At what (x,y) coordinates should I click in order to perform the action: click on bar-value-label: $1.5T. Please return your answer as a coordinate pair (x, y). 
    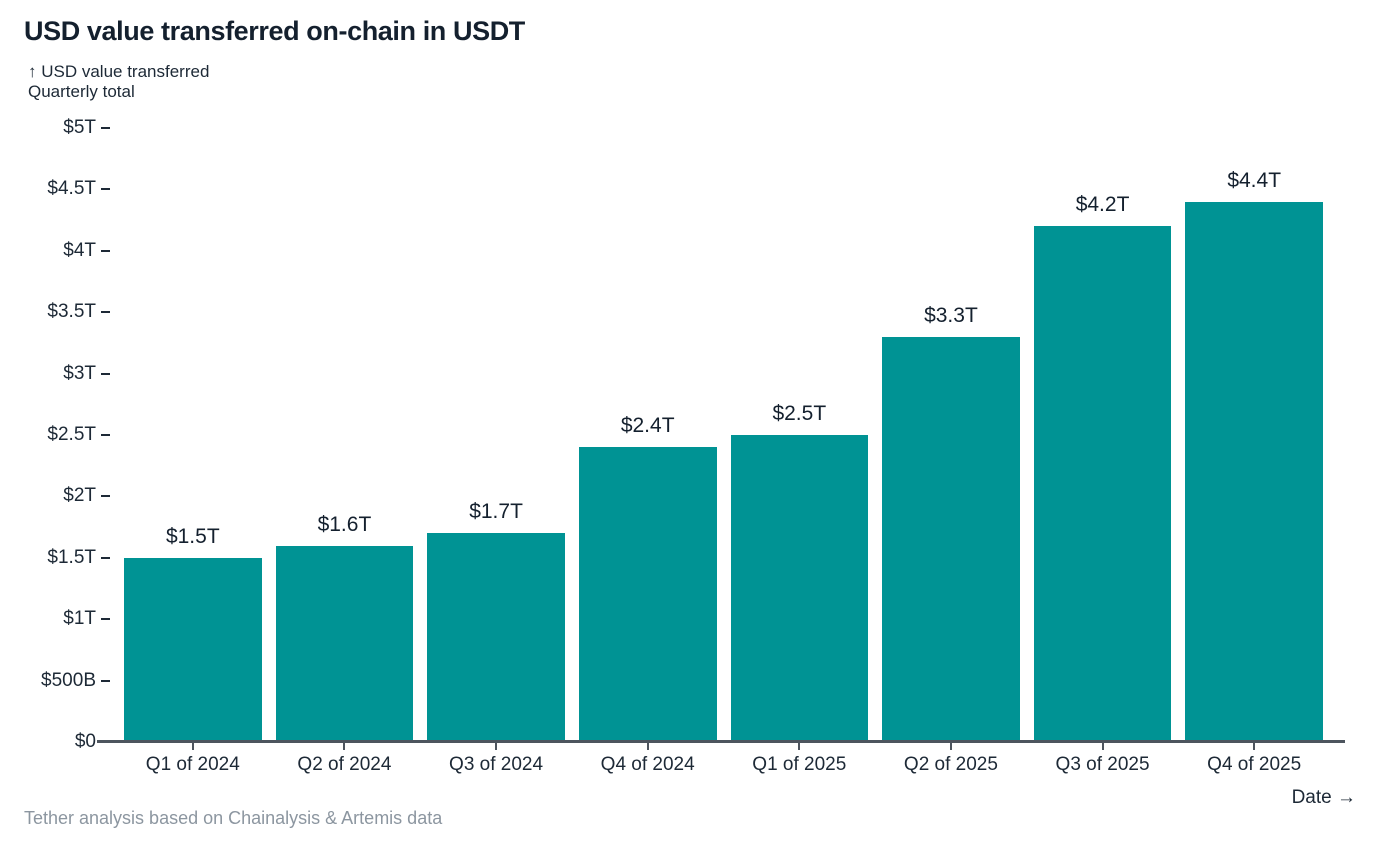
    Looking at the image, I should click on (192, 536).